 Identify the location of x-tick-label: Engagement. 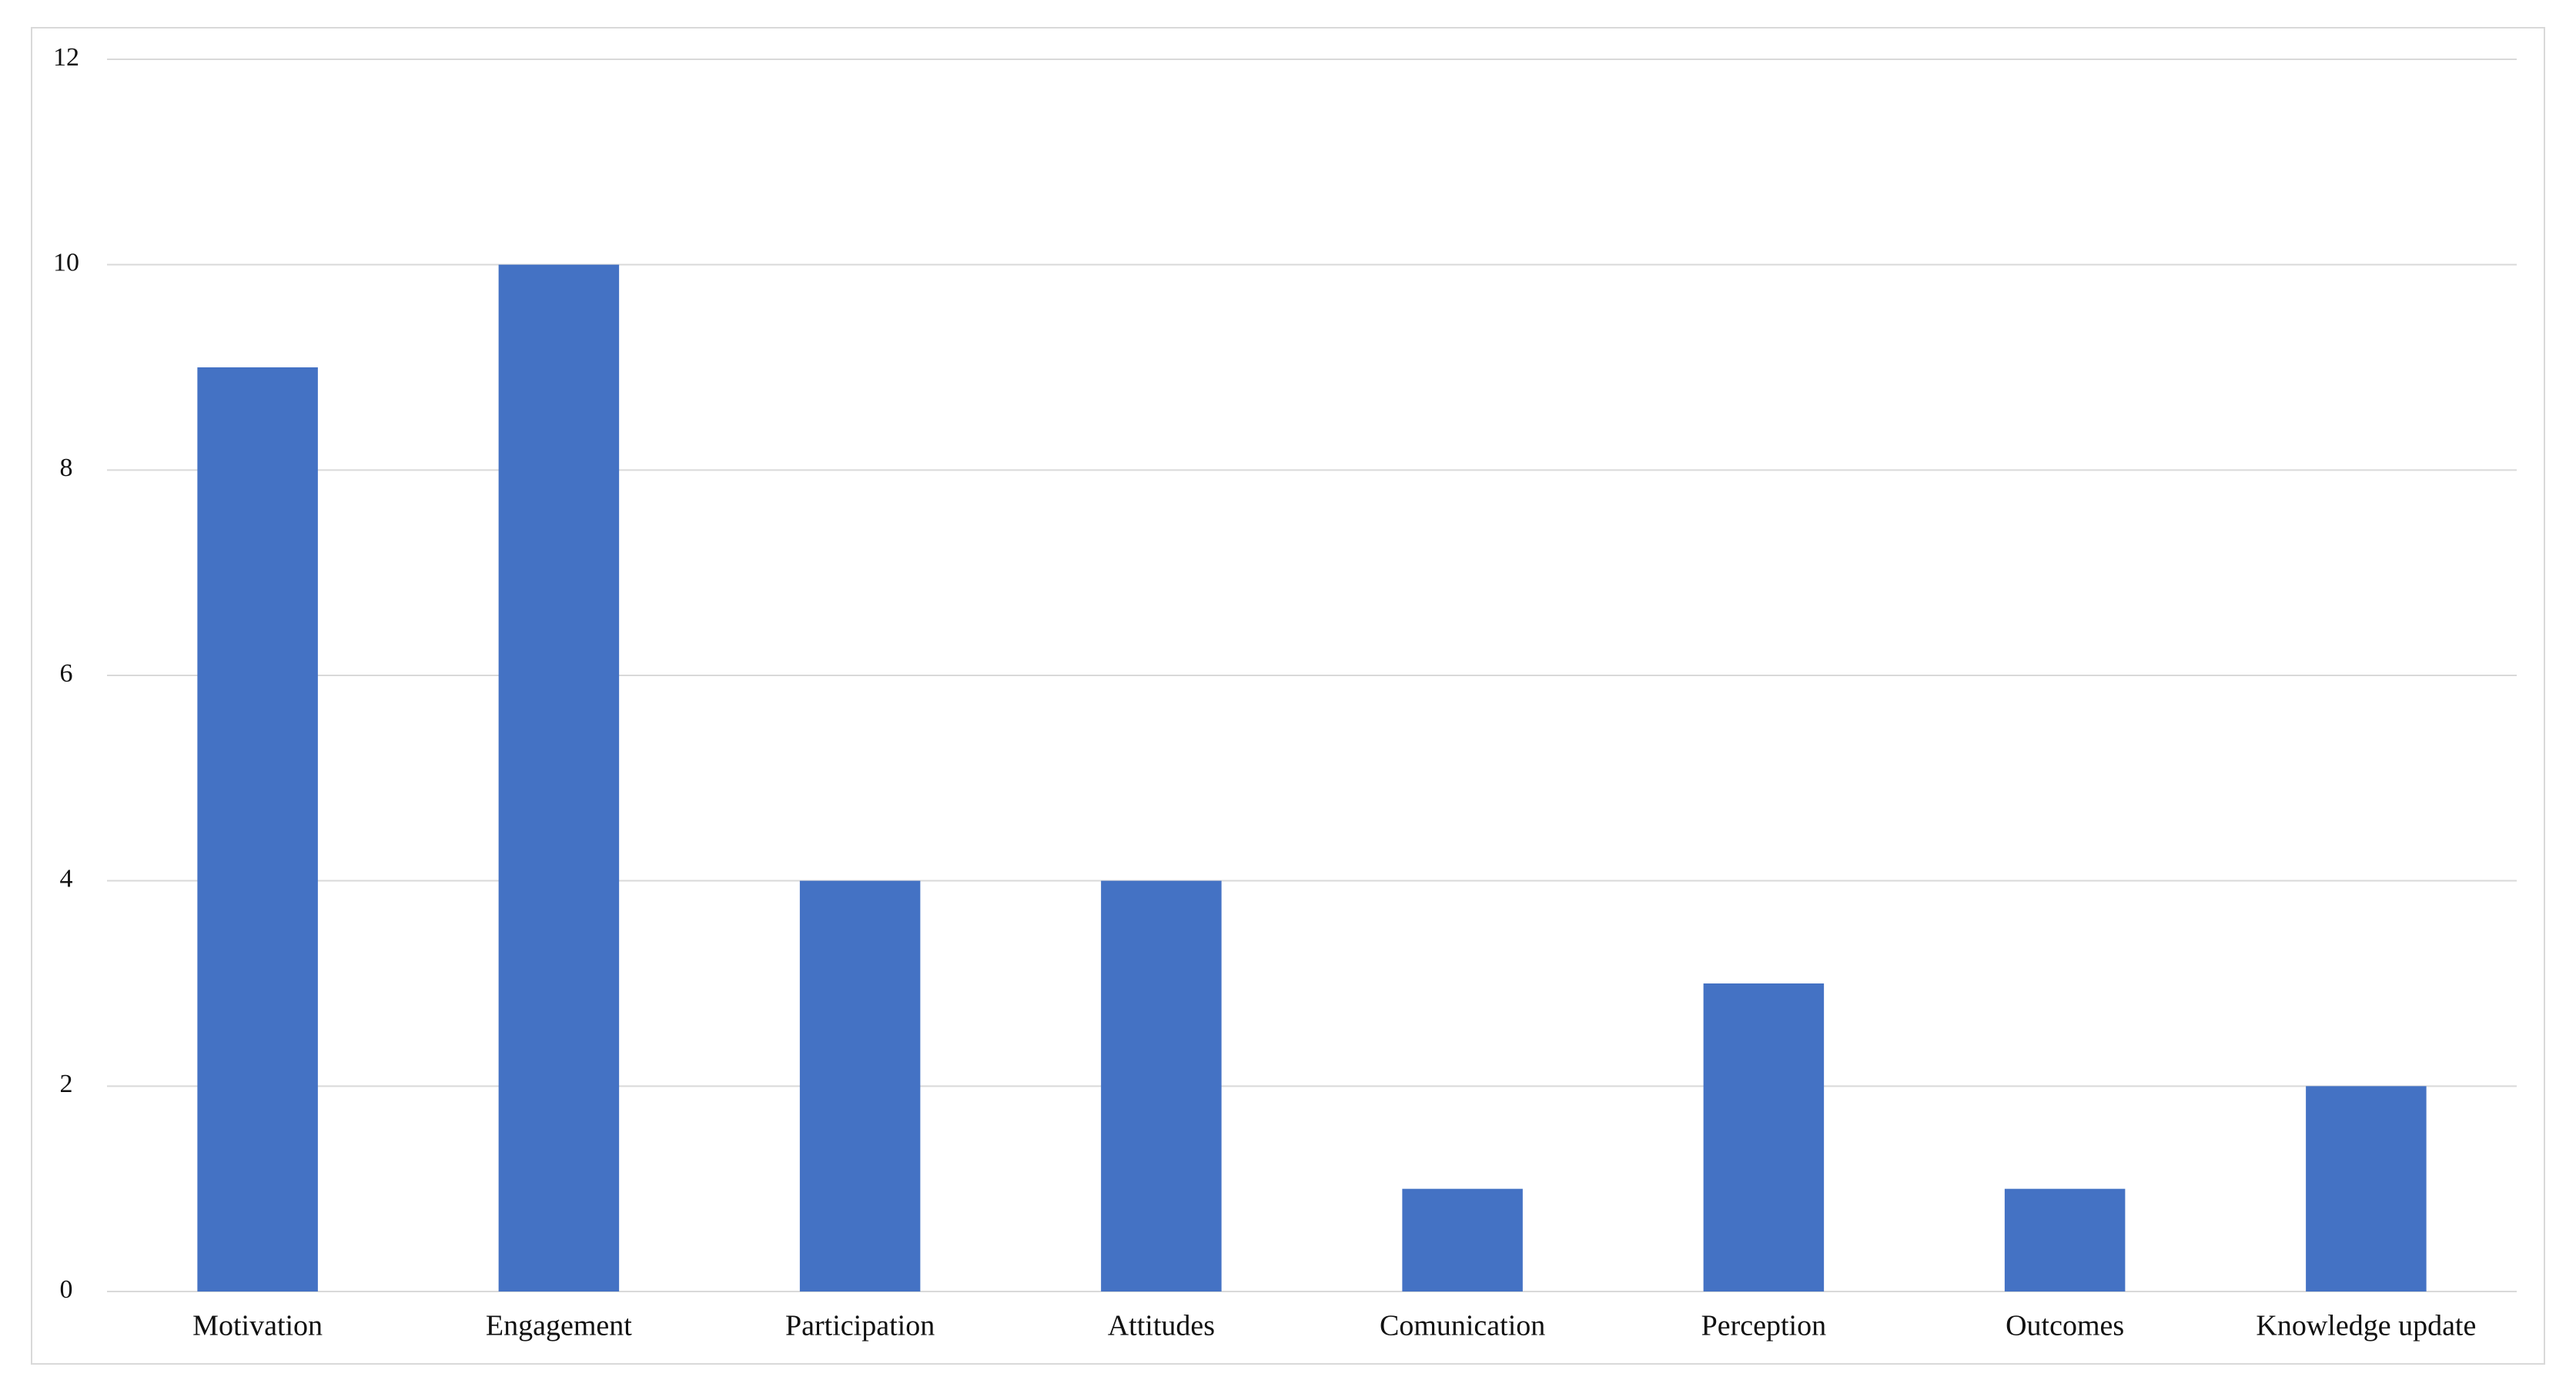
(559, 1326).